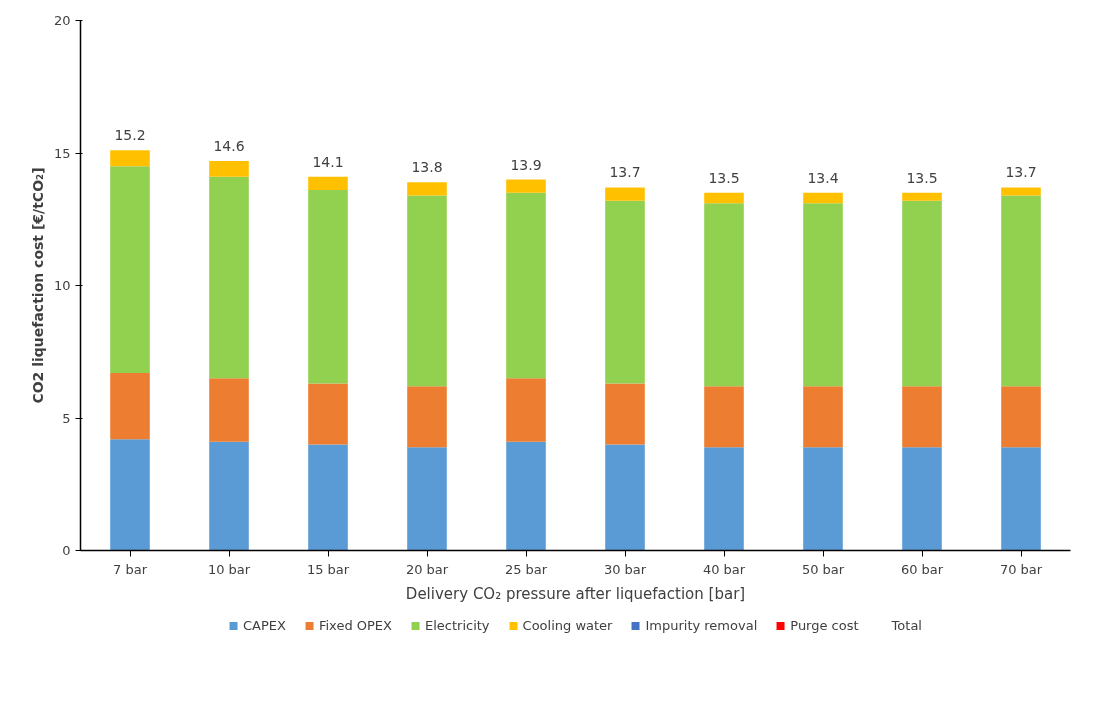 This screenshot has height=718, width=1106. I want to click on x-tick-label: 7 bar, so click(130, 569).